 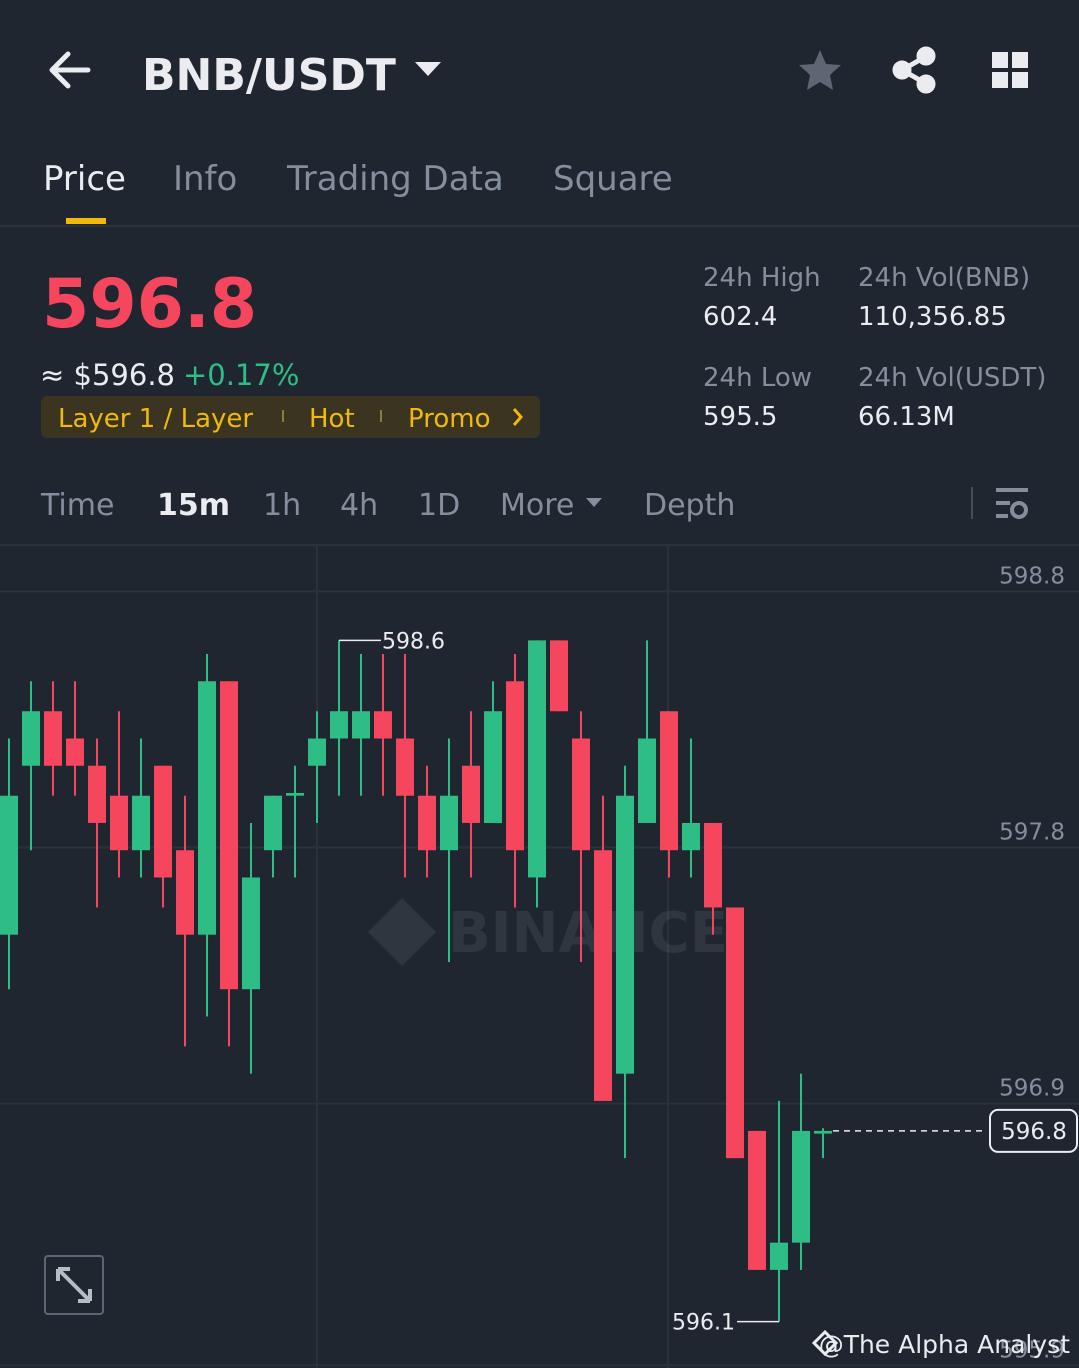 What do you see at coordinates (1010, 70) in the screenshot?
I see `layout-button` at bounding box center [1010, 70].